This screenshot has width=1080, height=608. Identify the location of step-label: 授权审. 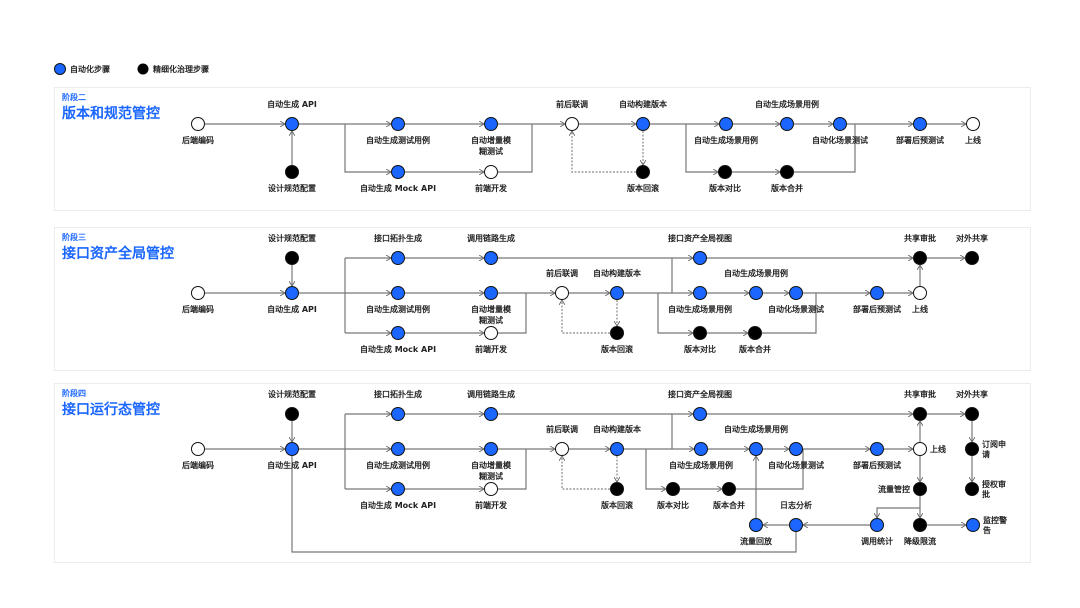
(994, 484).